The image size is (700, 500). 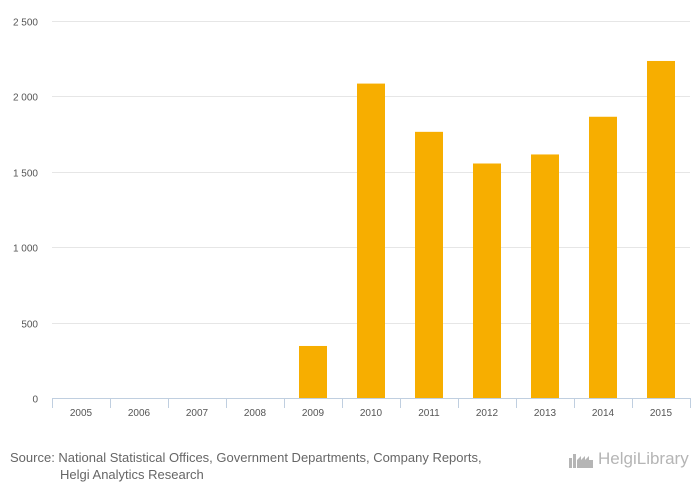 I want to click on bar-2010, so click(x=371, y=240).